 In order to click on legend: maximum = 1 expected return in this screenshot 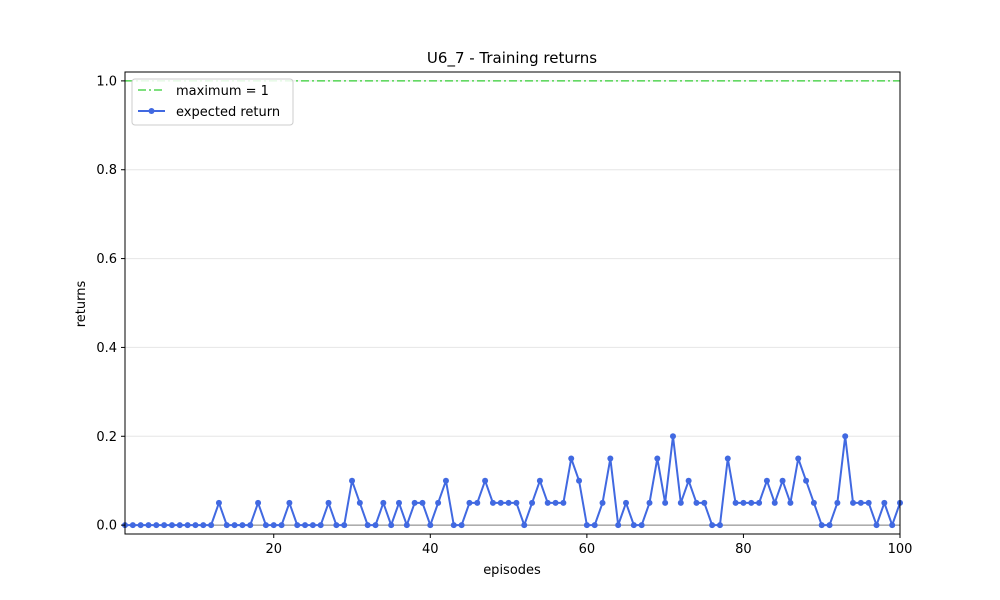, I will do `click(212, 102)`.